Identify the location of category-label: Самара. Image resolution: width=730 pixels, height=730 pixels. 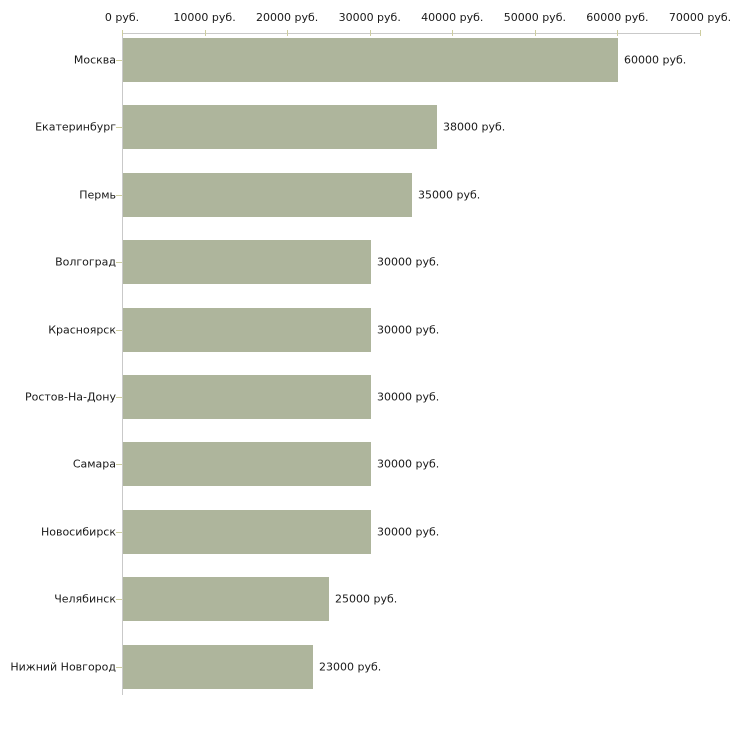
(94, 464).